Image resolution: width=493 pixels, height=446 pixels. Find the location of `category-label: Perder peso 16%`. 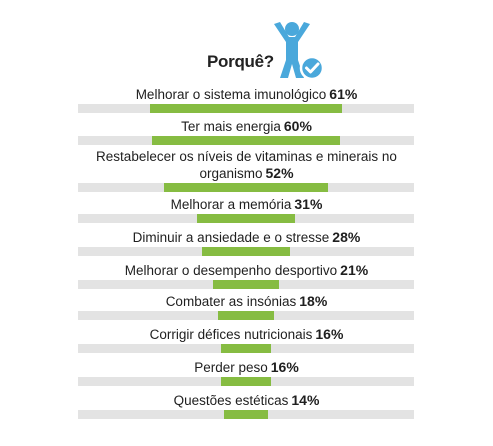

category-label: Perder peso 16% is located at coordinates (246, 367).